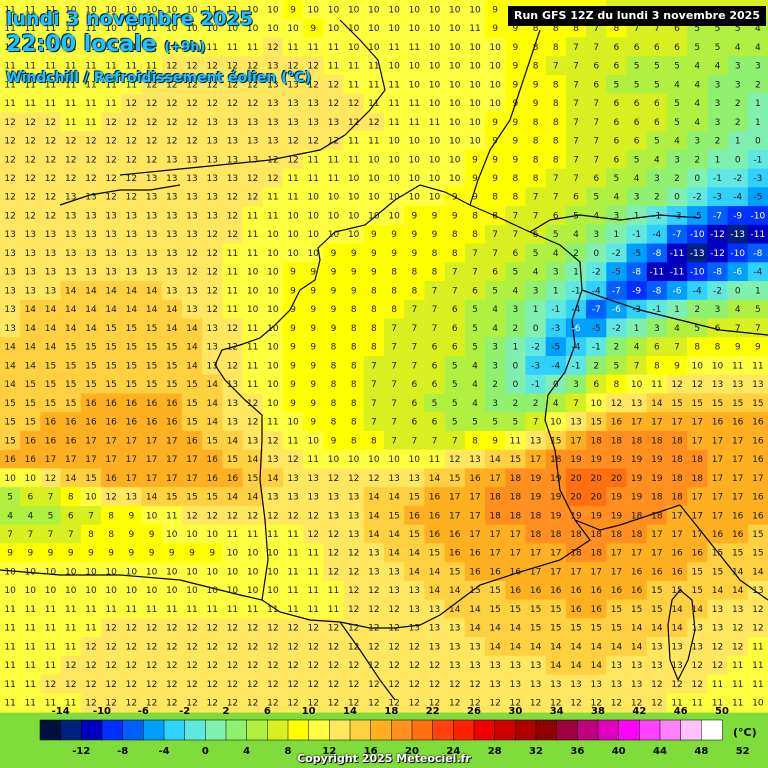 Image resolution: width=768 pixels, height=768 pixels. Describe the element at coordinates (656, 273) in the screenshot. I see `grid-value: -11` at that location.